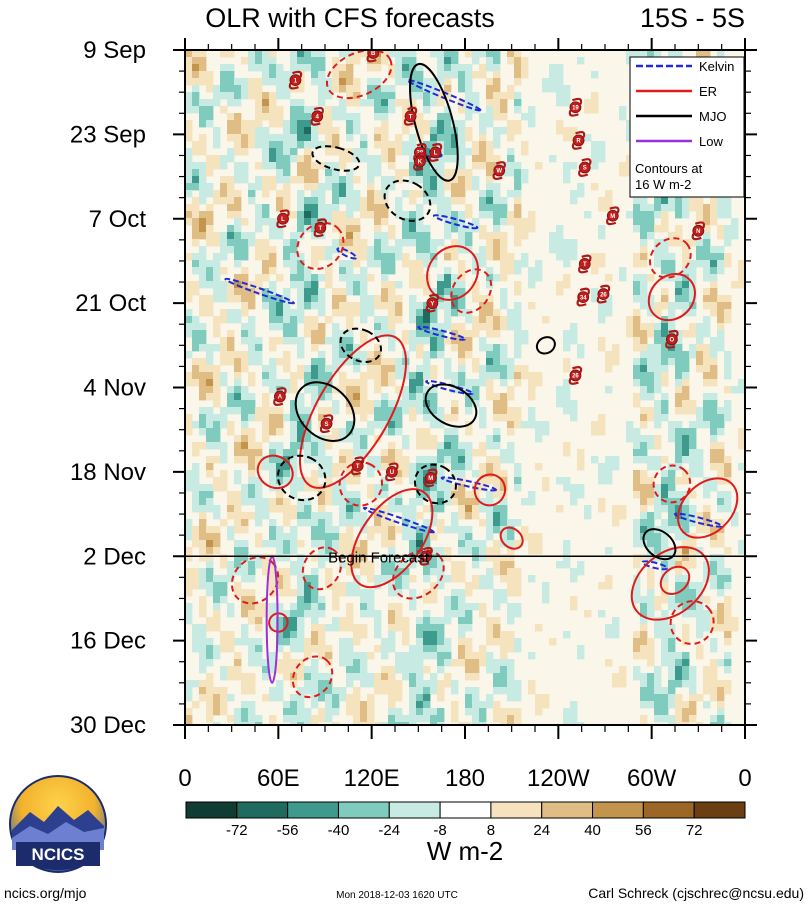 This screenshot has width=809, height=907. I want to click on x-tick-label: 60E, so click(278, 778).